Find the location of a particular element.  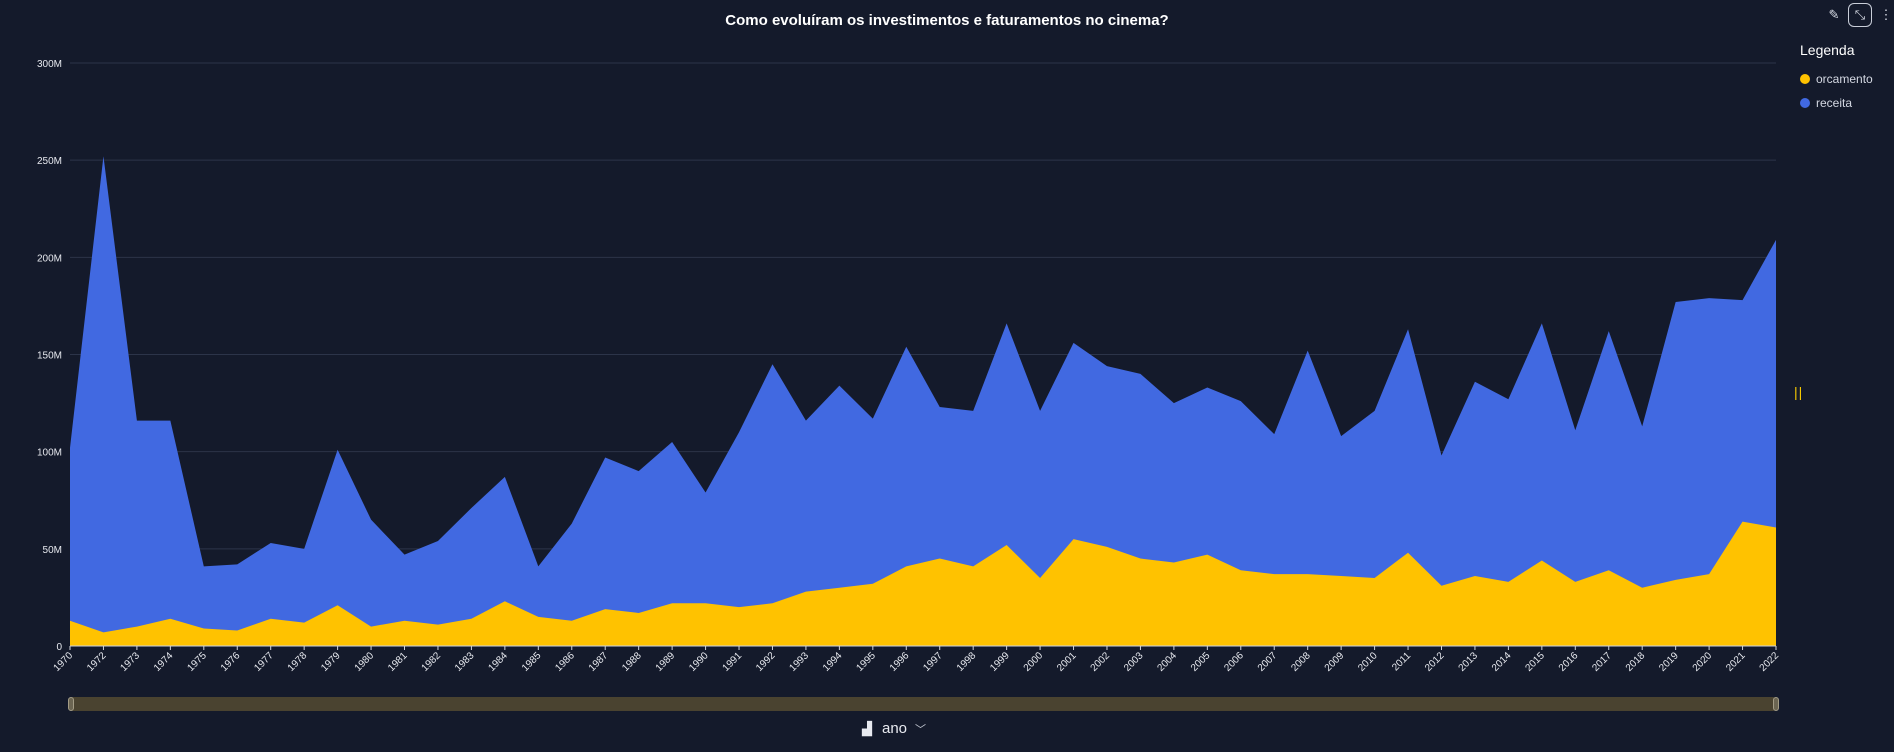

legend-item-receita: receita is located at coordinates (1847, 103).